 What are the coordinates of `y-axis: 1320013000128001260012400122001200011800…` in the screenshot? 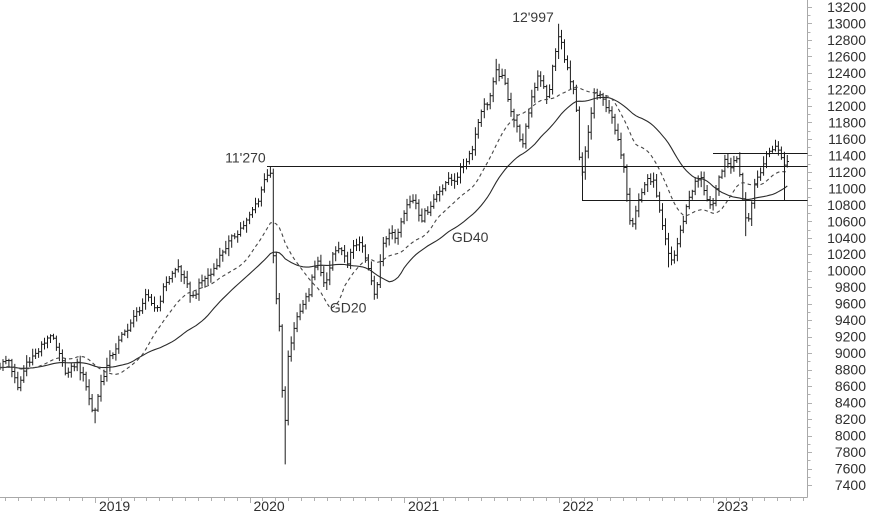 It's located at (836, 246).